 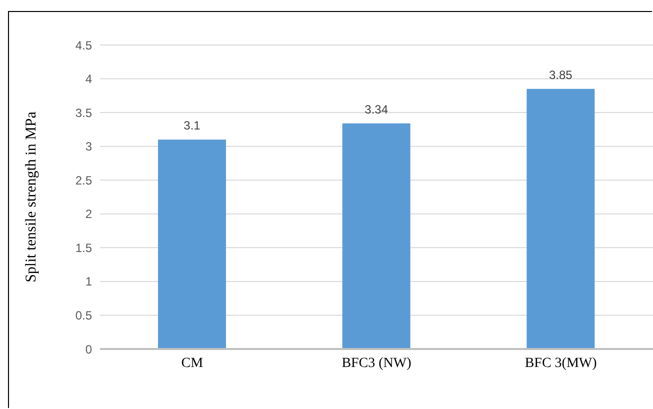 What do you see at coordinates (83, 315) in the screenshot?
I see `y-tick-label: 0.5` at bounding box center [83, 315].